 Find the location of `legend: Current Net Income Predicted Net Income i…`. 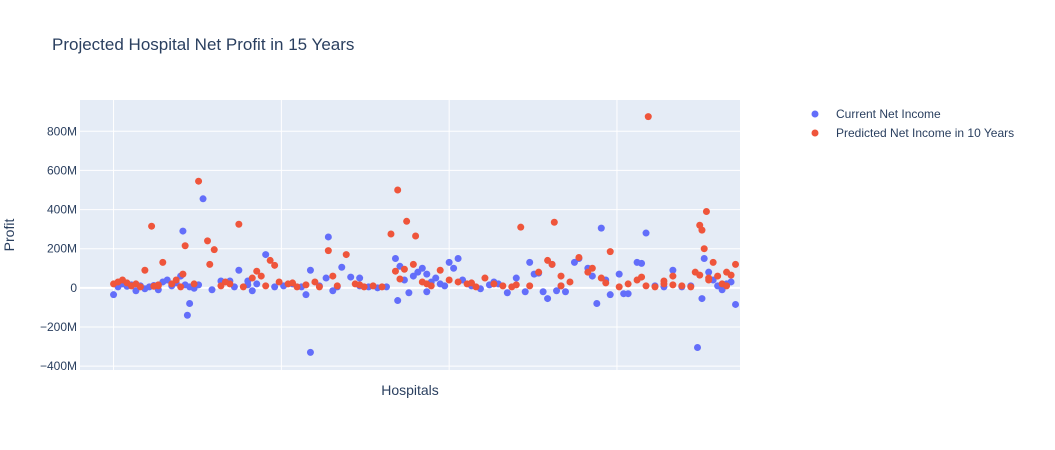

legend: Current Net Income Predicted Net Income i… is located at coordinates (913, 123).